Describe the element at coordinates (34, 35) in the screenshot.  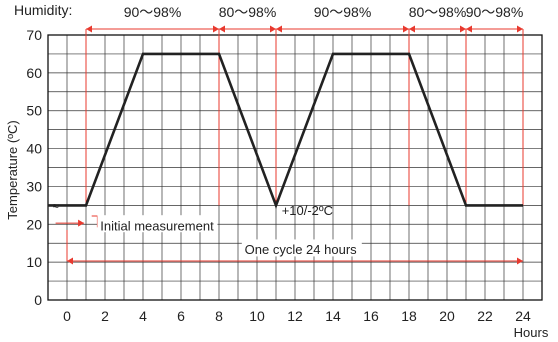
I see `y-tick-label: 70` at that location.